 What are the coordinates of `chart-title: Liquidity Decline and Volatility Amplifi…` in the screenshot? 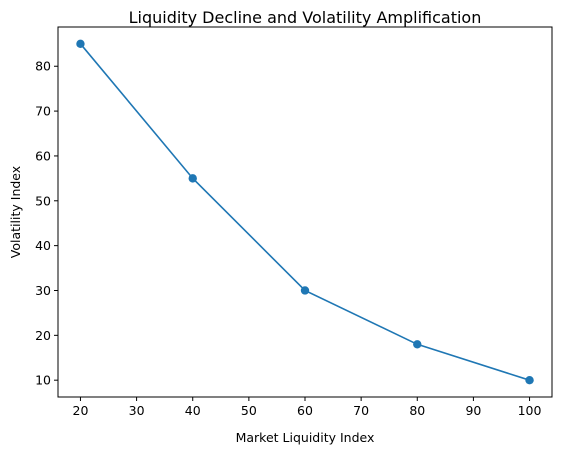 It's located at (305, 17).